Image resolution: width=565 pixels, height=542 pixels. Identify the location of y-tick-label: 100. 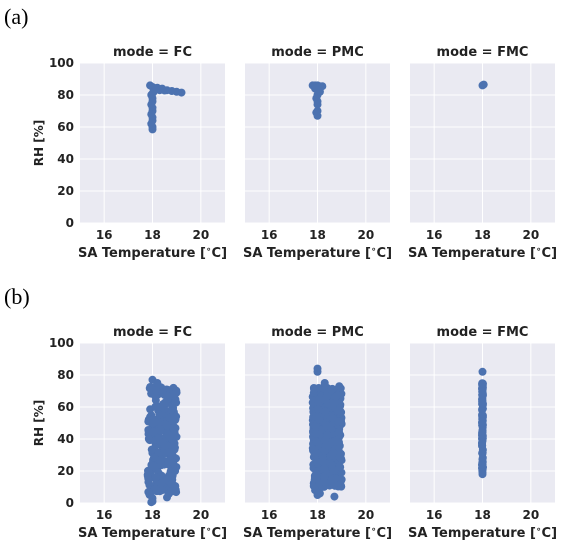
(61, 343).